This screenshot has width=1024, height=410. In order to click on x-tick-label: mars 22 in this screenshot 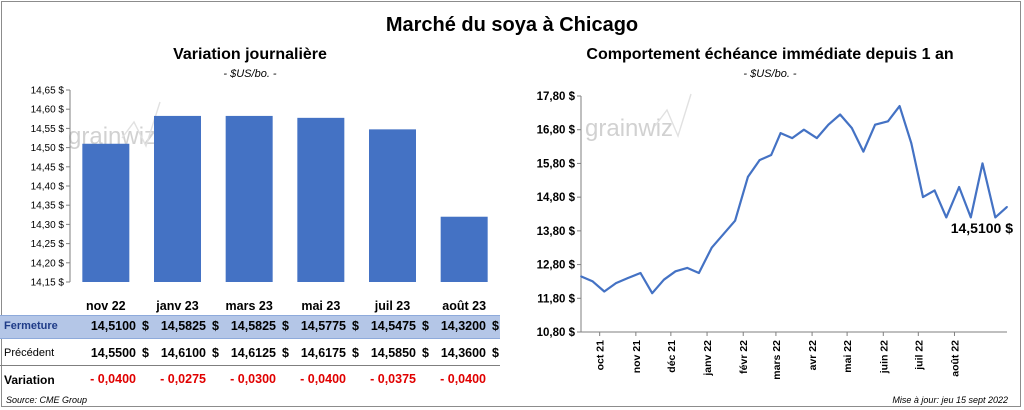, I will do `click(777, 360)`.